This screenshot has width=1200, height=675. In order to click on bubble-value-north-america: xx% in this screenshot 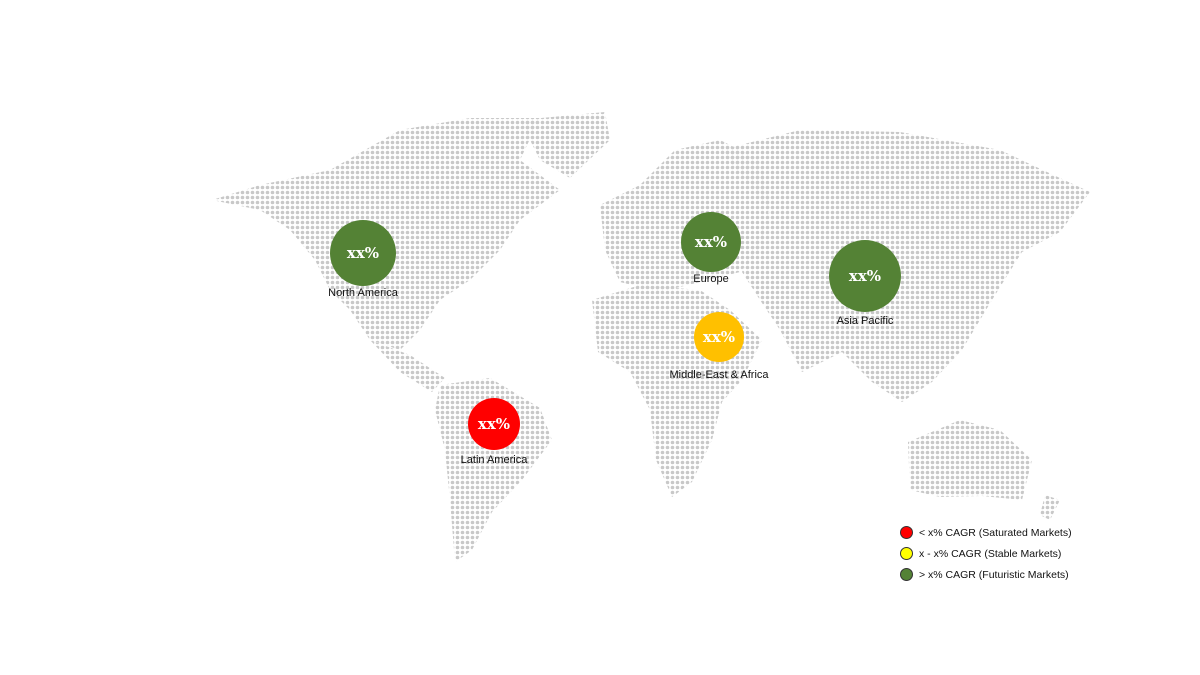, I will do `click(363, 253)`.